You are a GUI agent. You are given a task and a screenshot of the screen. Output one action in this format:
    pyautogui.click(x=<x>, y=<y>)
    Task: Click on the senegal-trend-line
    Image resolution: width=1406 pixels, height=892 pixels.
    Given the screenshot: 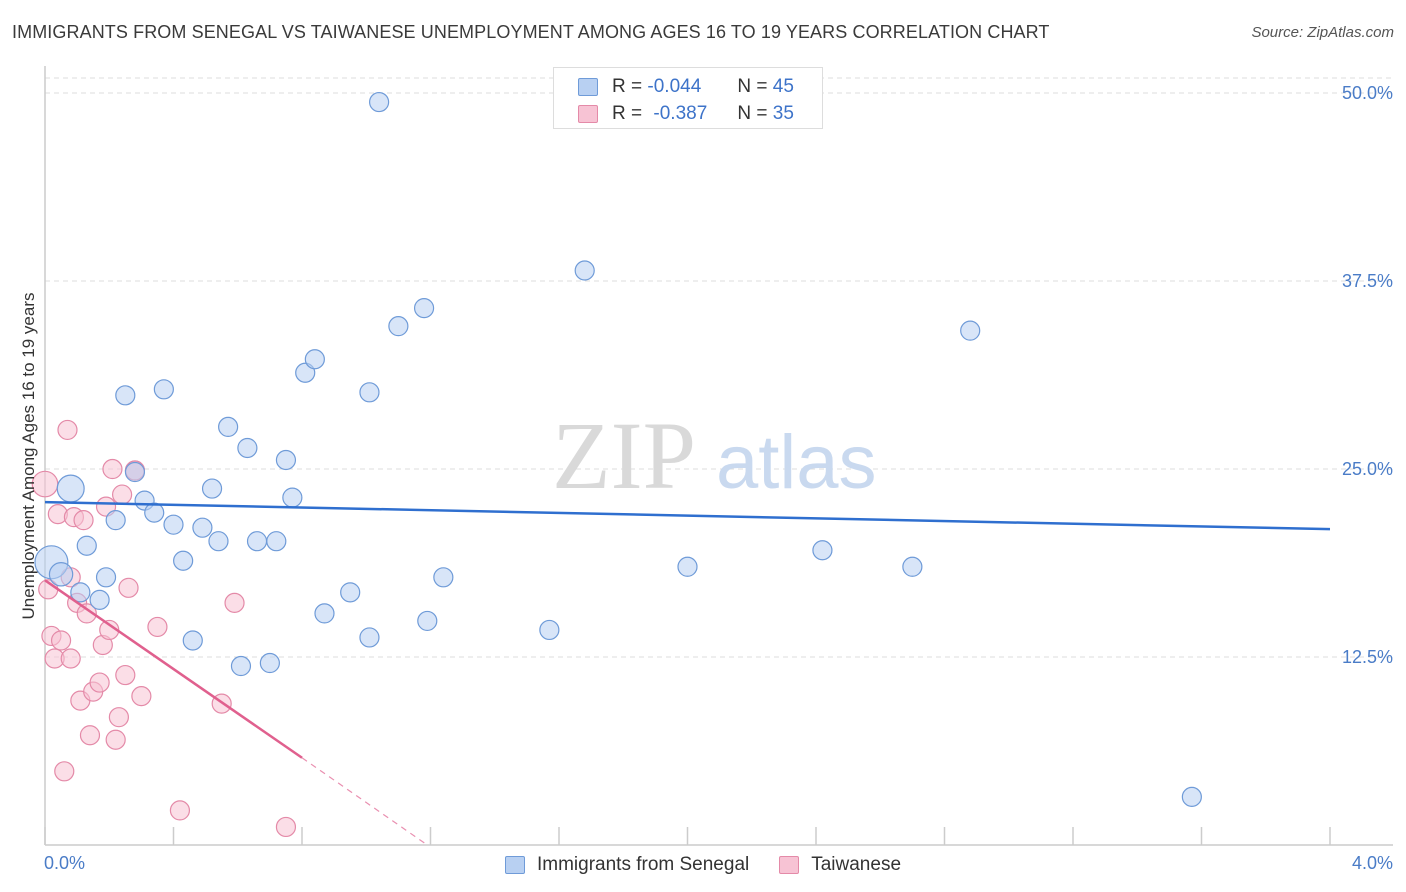 What is the action you would take?
    pyautogui.click(x=687, y=515)
    